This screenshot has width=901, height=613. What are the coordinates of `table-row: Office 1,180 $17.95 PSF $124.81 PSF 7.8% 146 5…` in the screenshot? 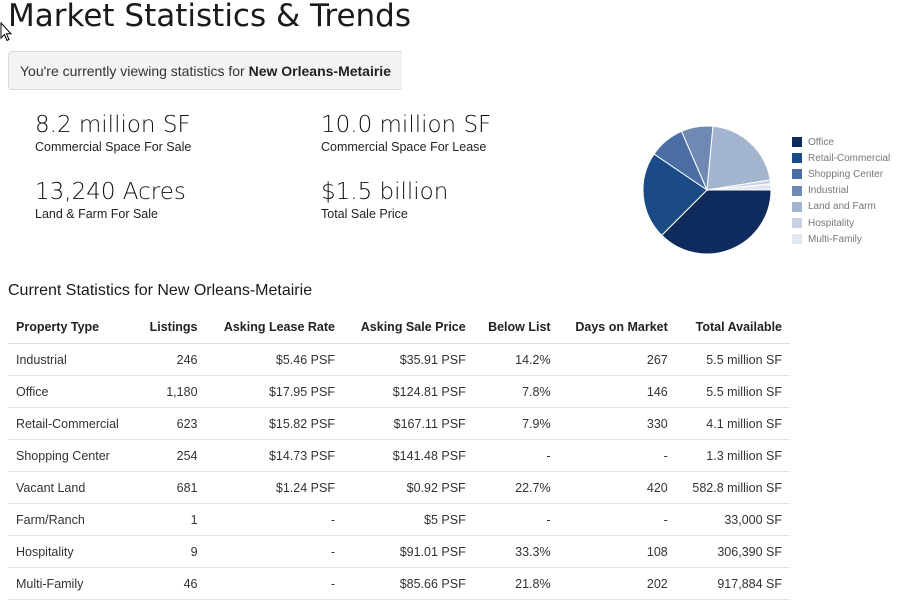 It's located at (399, 391).